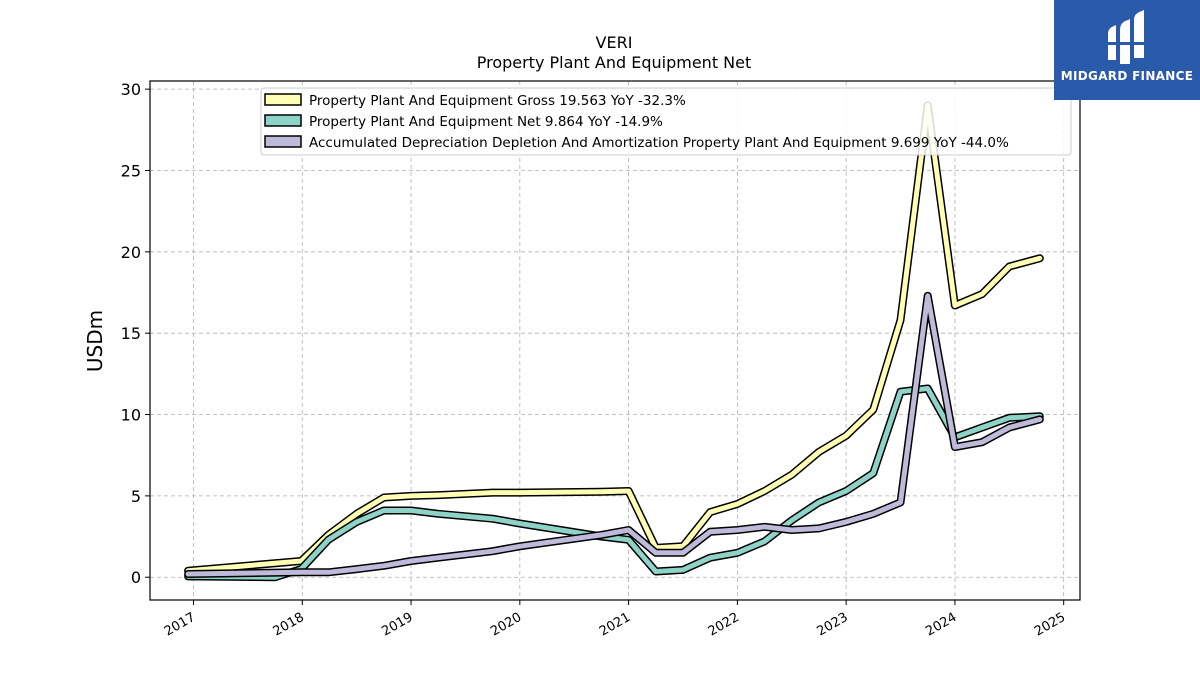  I want to click on y-tick-label: 10, so click(131, 415).